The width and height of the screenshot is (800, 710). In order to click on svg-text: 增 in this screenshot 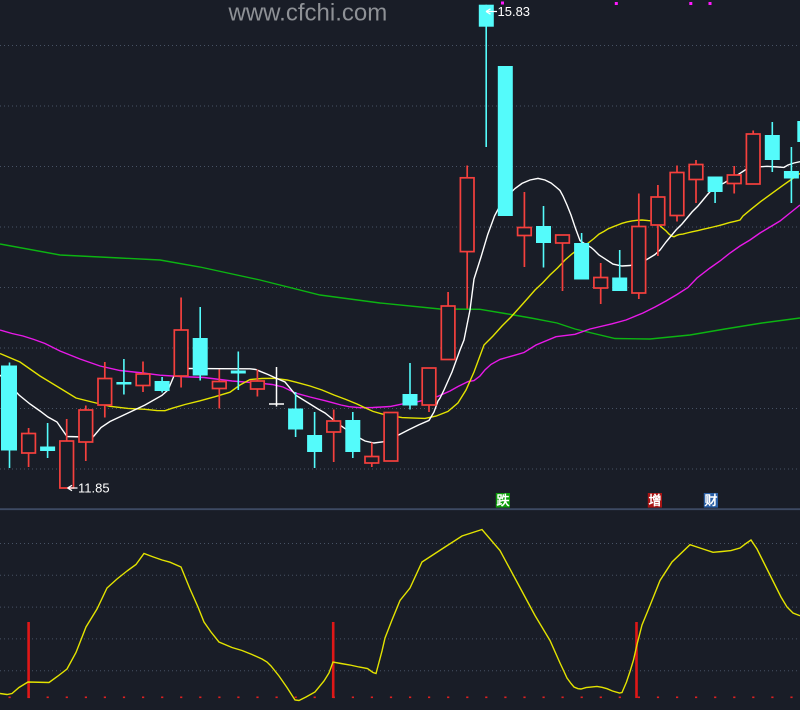, I will do `click(654, 500)`.